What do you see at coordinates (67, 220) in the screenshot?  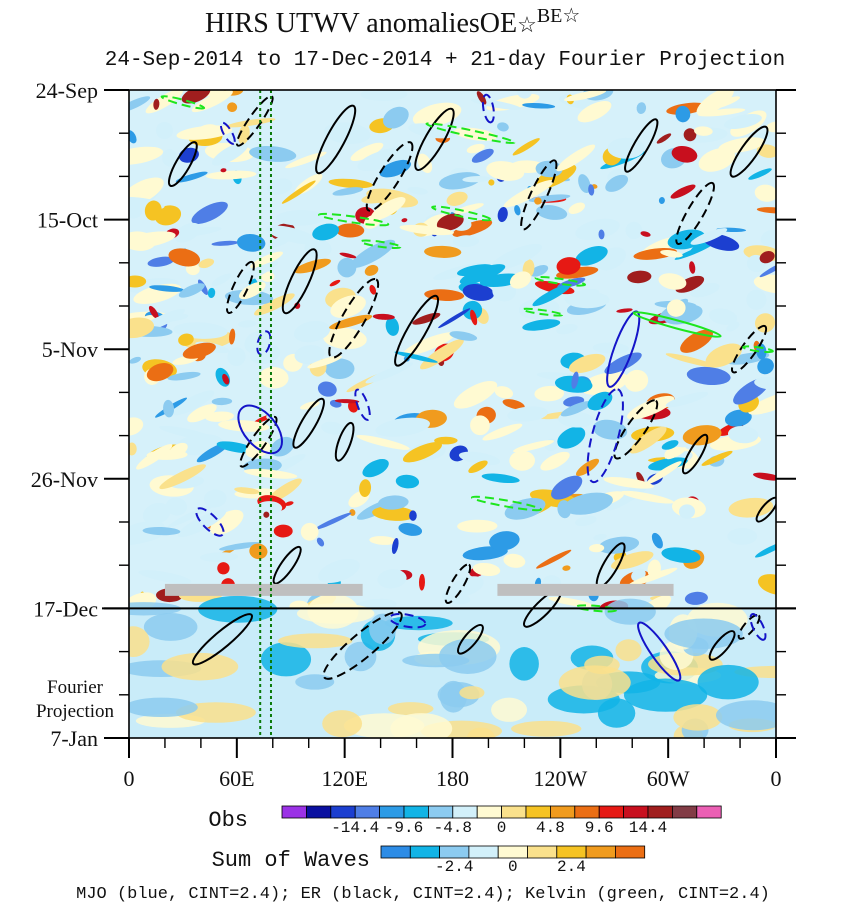 I see `y-tick-label: 15-Oct` at bounding box center [67, 220].